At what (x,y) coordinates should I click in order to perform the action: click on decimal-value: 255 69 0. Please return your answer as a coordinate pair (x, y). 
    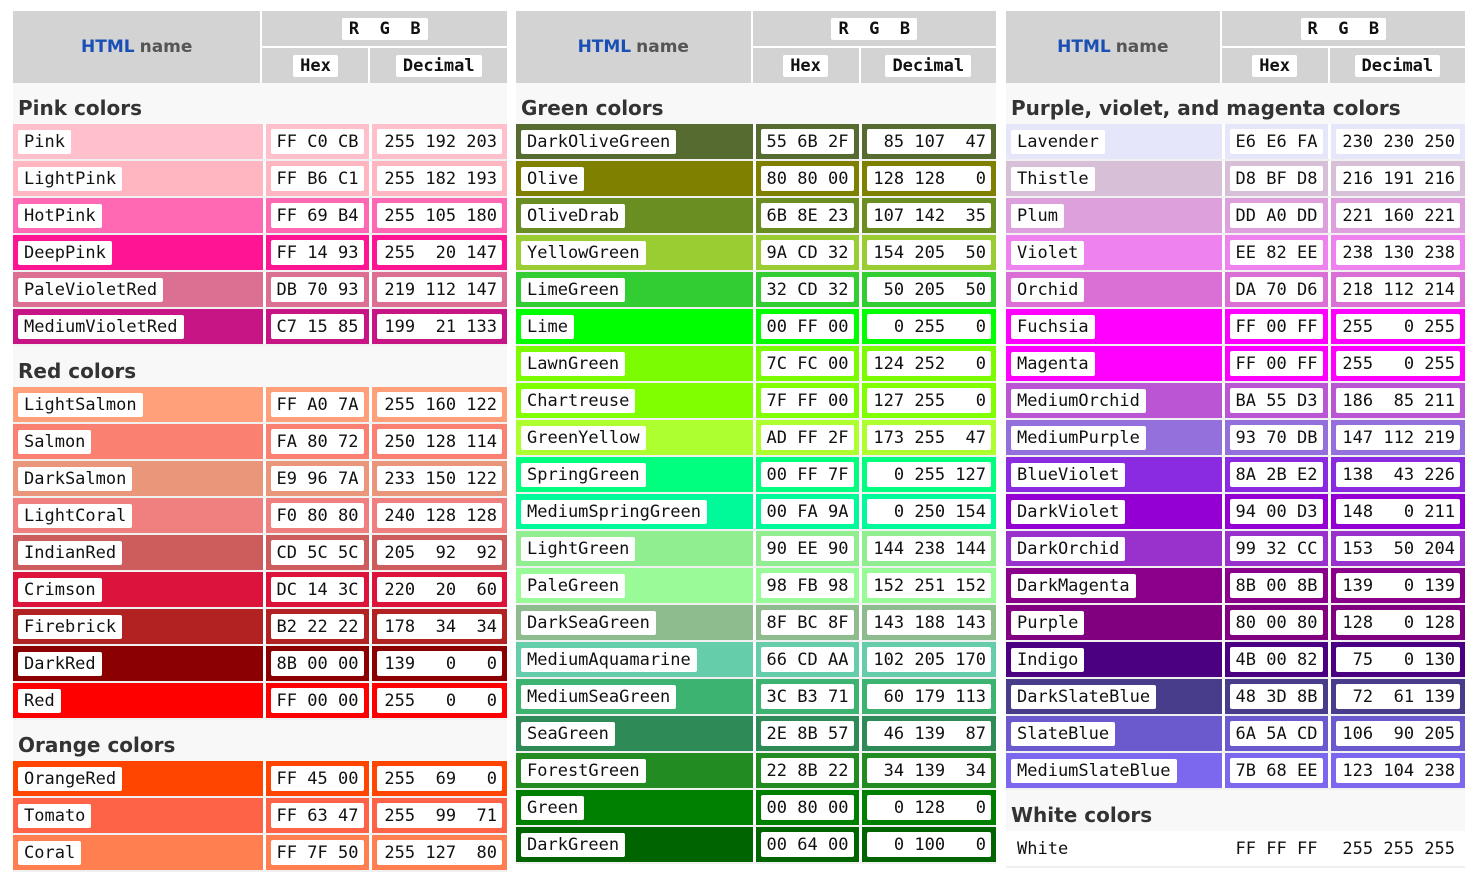
    Looking at the image, I should click on (439, 778).